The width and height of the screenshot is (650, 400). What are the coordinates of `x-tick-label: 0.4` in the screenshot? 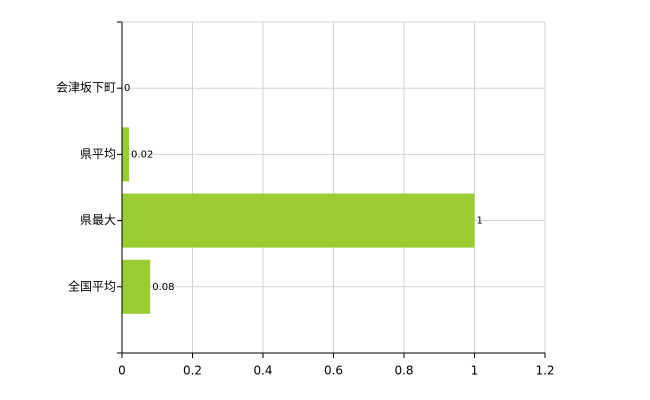 It's located at (262, 371).